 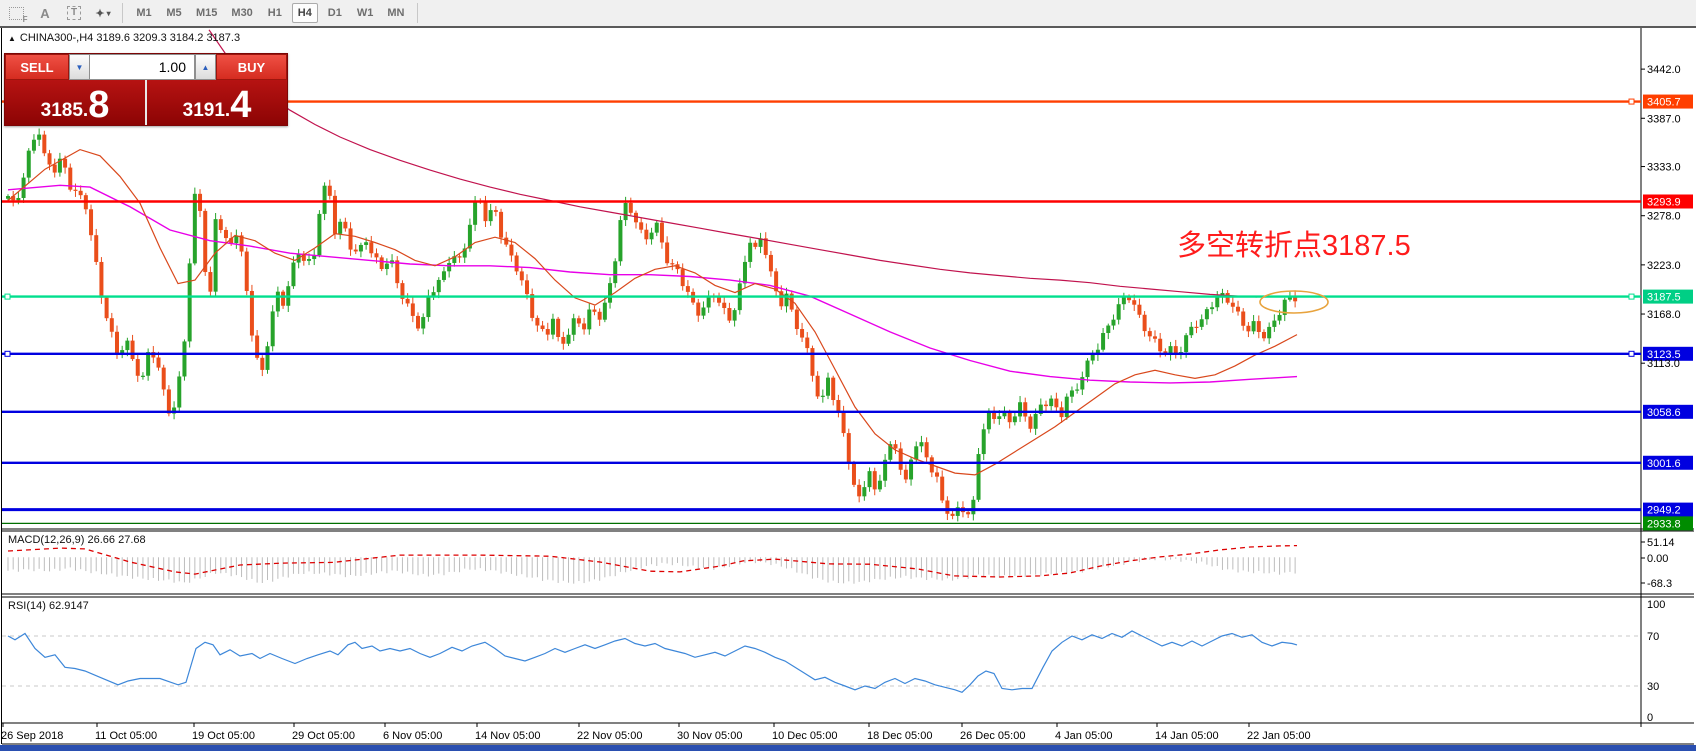 I want to click on date-label: 30 Nov 05:00, so click(x=709, y=736).